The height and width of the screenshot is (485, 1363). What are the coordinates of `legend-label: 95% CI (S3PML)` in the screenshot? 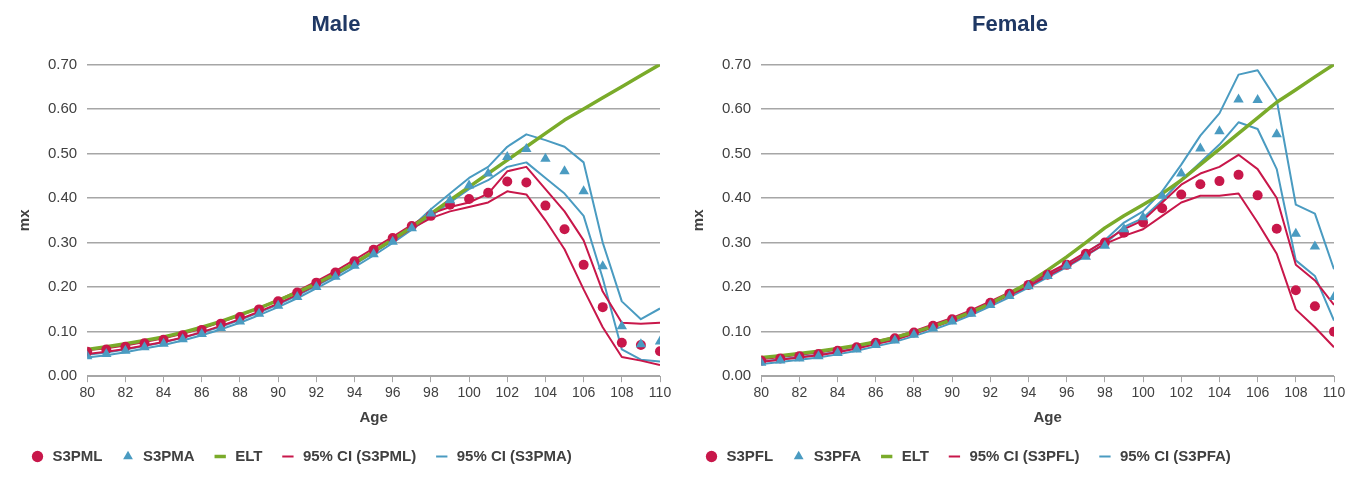 It's located at (359, 455).